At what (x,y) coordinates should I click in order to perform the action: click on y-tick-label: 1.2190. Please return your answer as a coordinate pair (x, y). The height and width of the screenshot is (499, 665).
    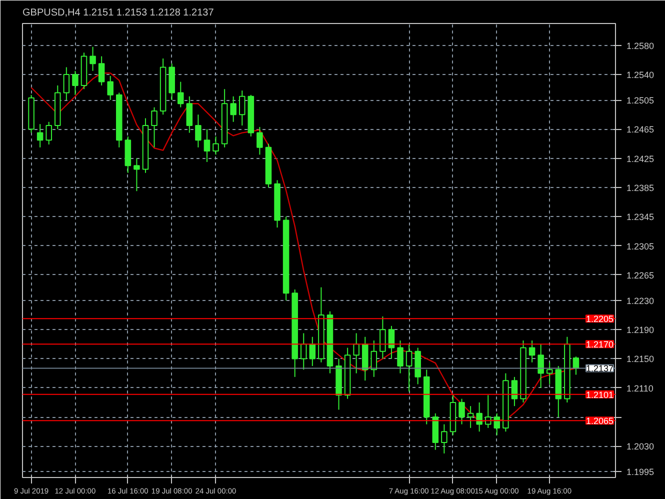
    Looking at the image, I should click on (640, 330).